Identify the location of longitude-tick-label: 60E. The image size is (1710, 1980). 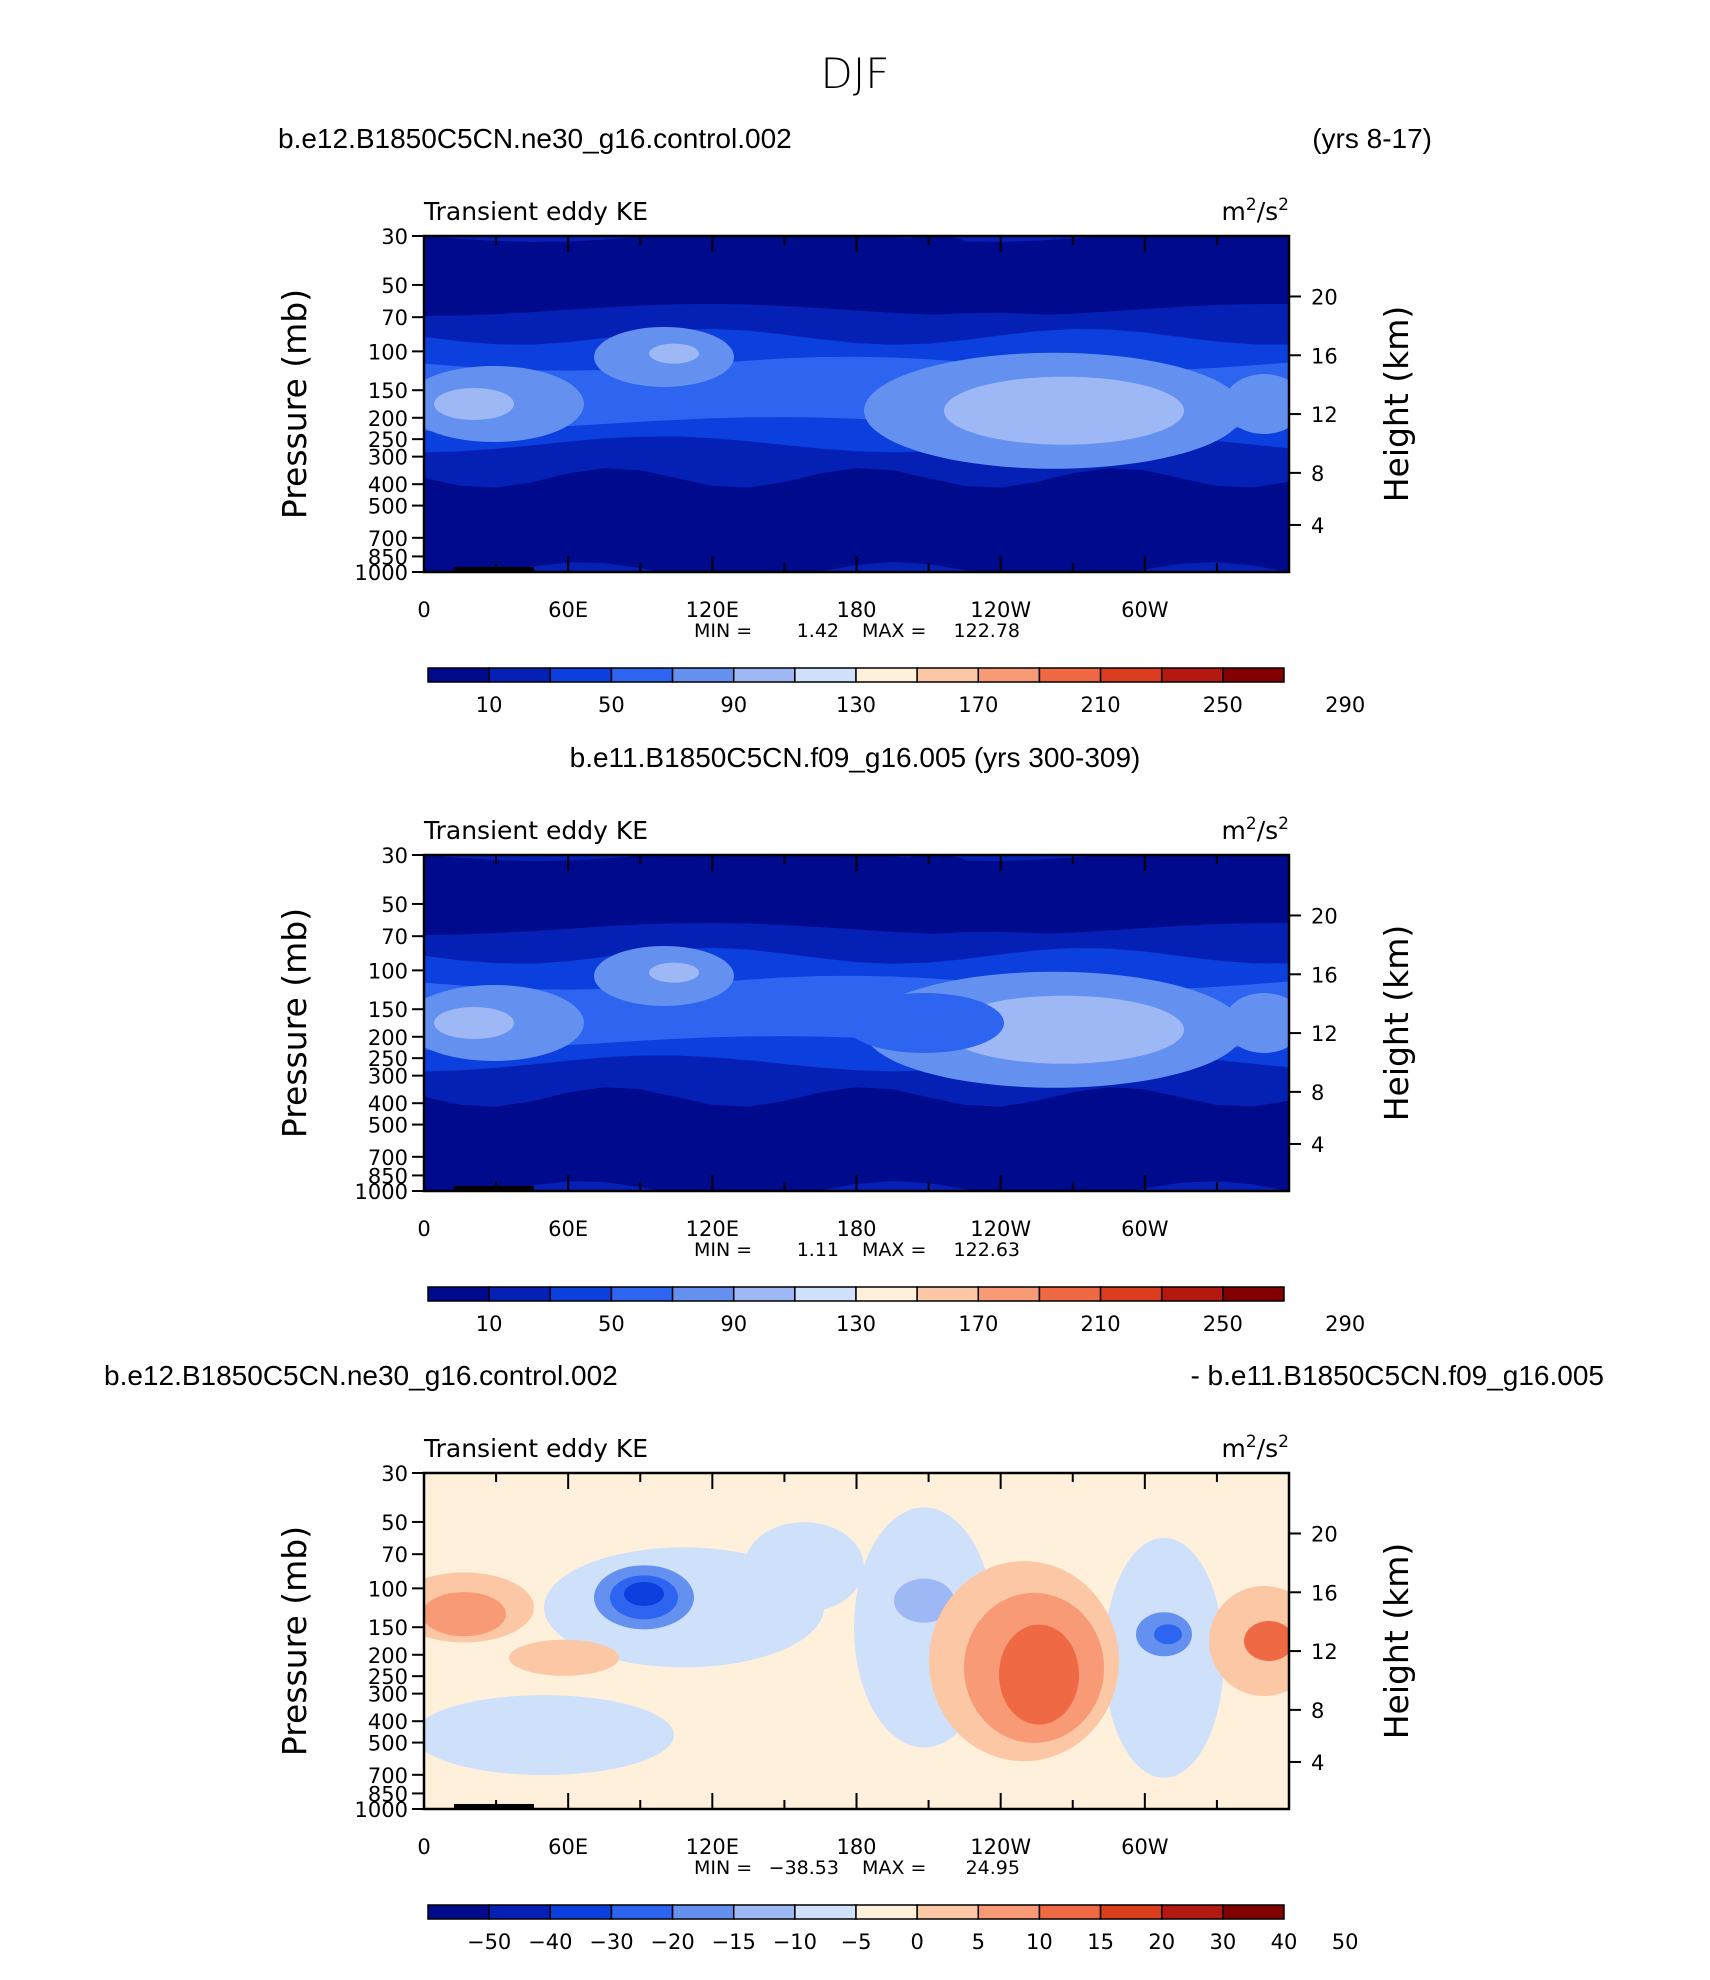
(568, 610).